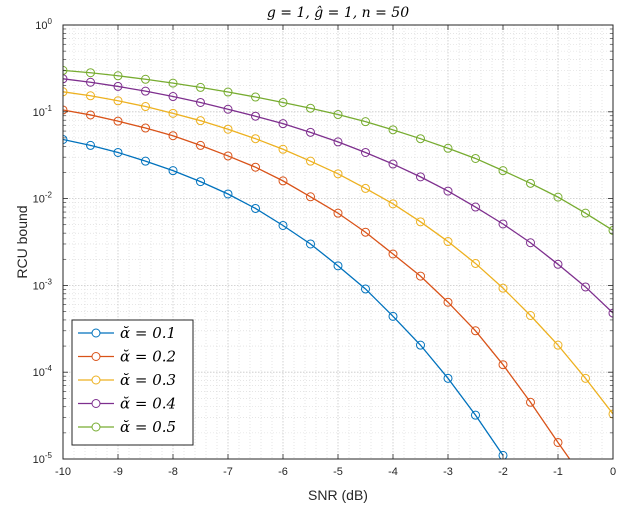 Image resolution: width=630 pixels, height=508 pixels. What do you see at coordinates (43, 198) in the screenshot?
I see `y-tick-label: 10⁻²` at bounding box center [43, 198].